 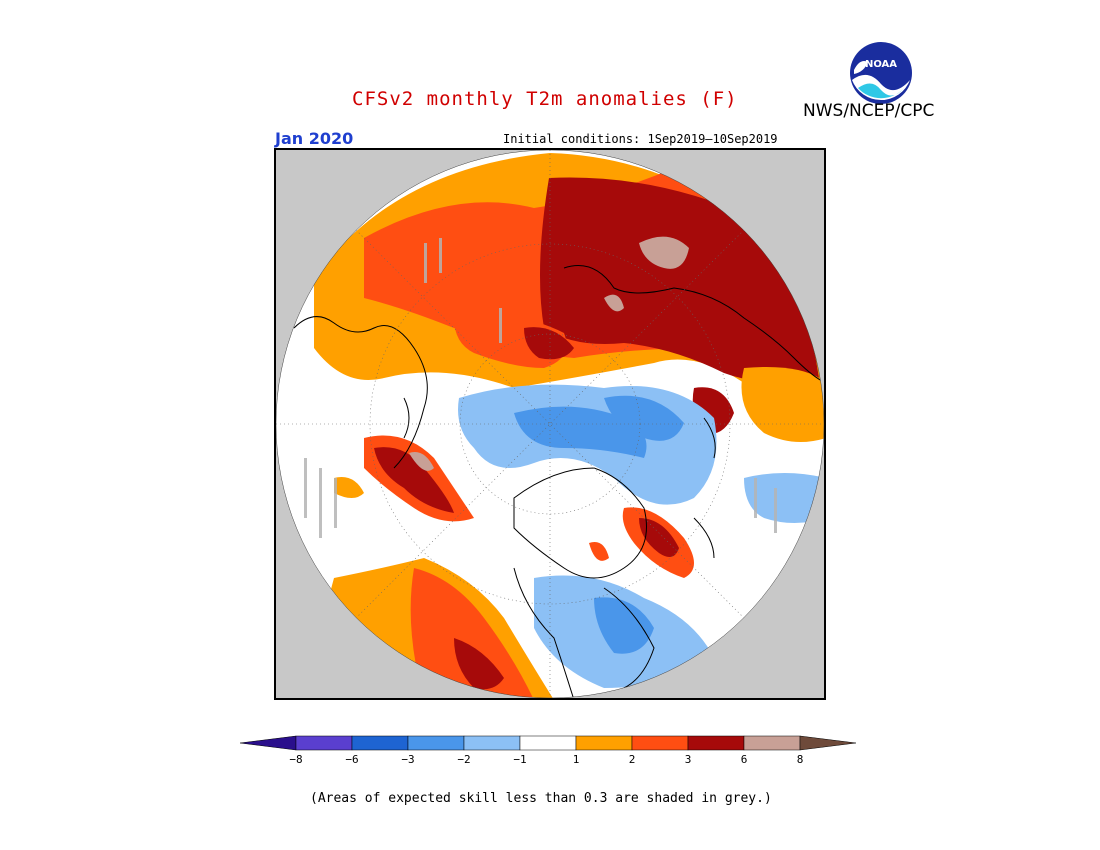 I want to click on colorbar-tick-label: −2, so click(x=463, y=759).